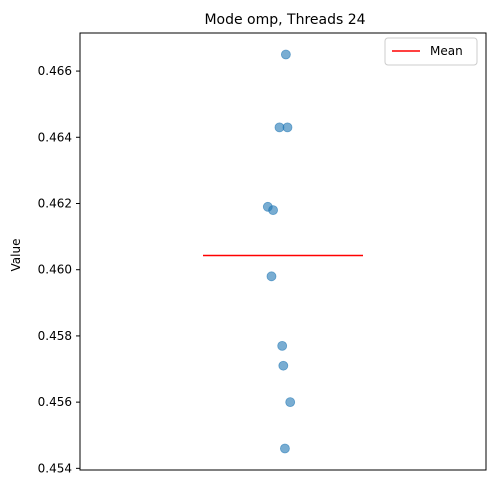  Describe the element at coordinates (279, 251) in the screenshot. I see `data-points` at that location.